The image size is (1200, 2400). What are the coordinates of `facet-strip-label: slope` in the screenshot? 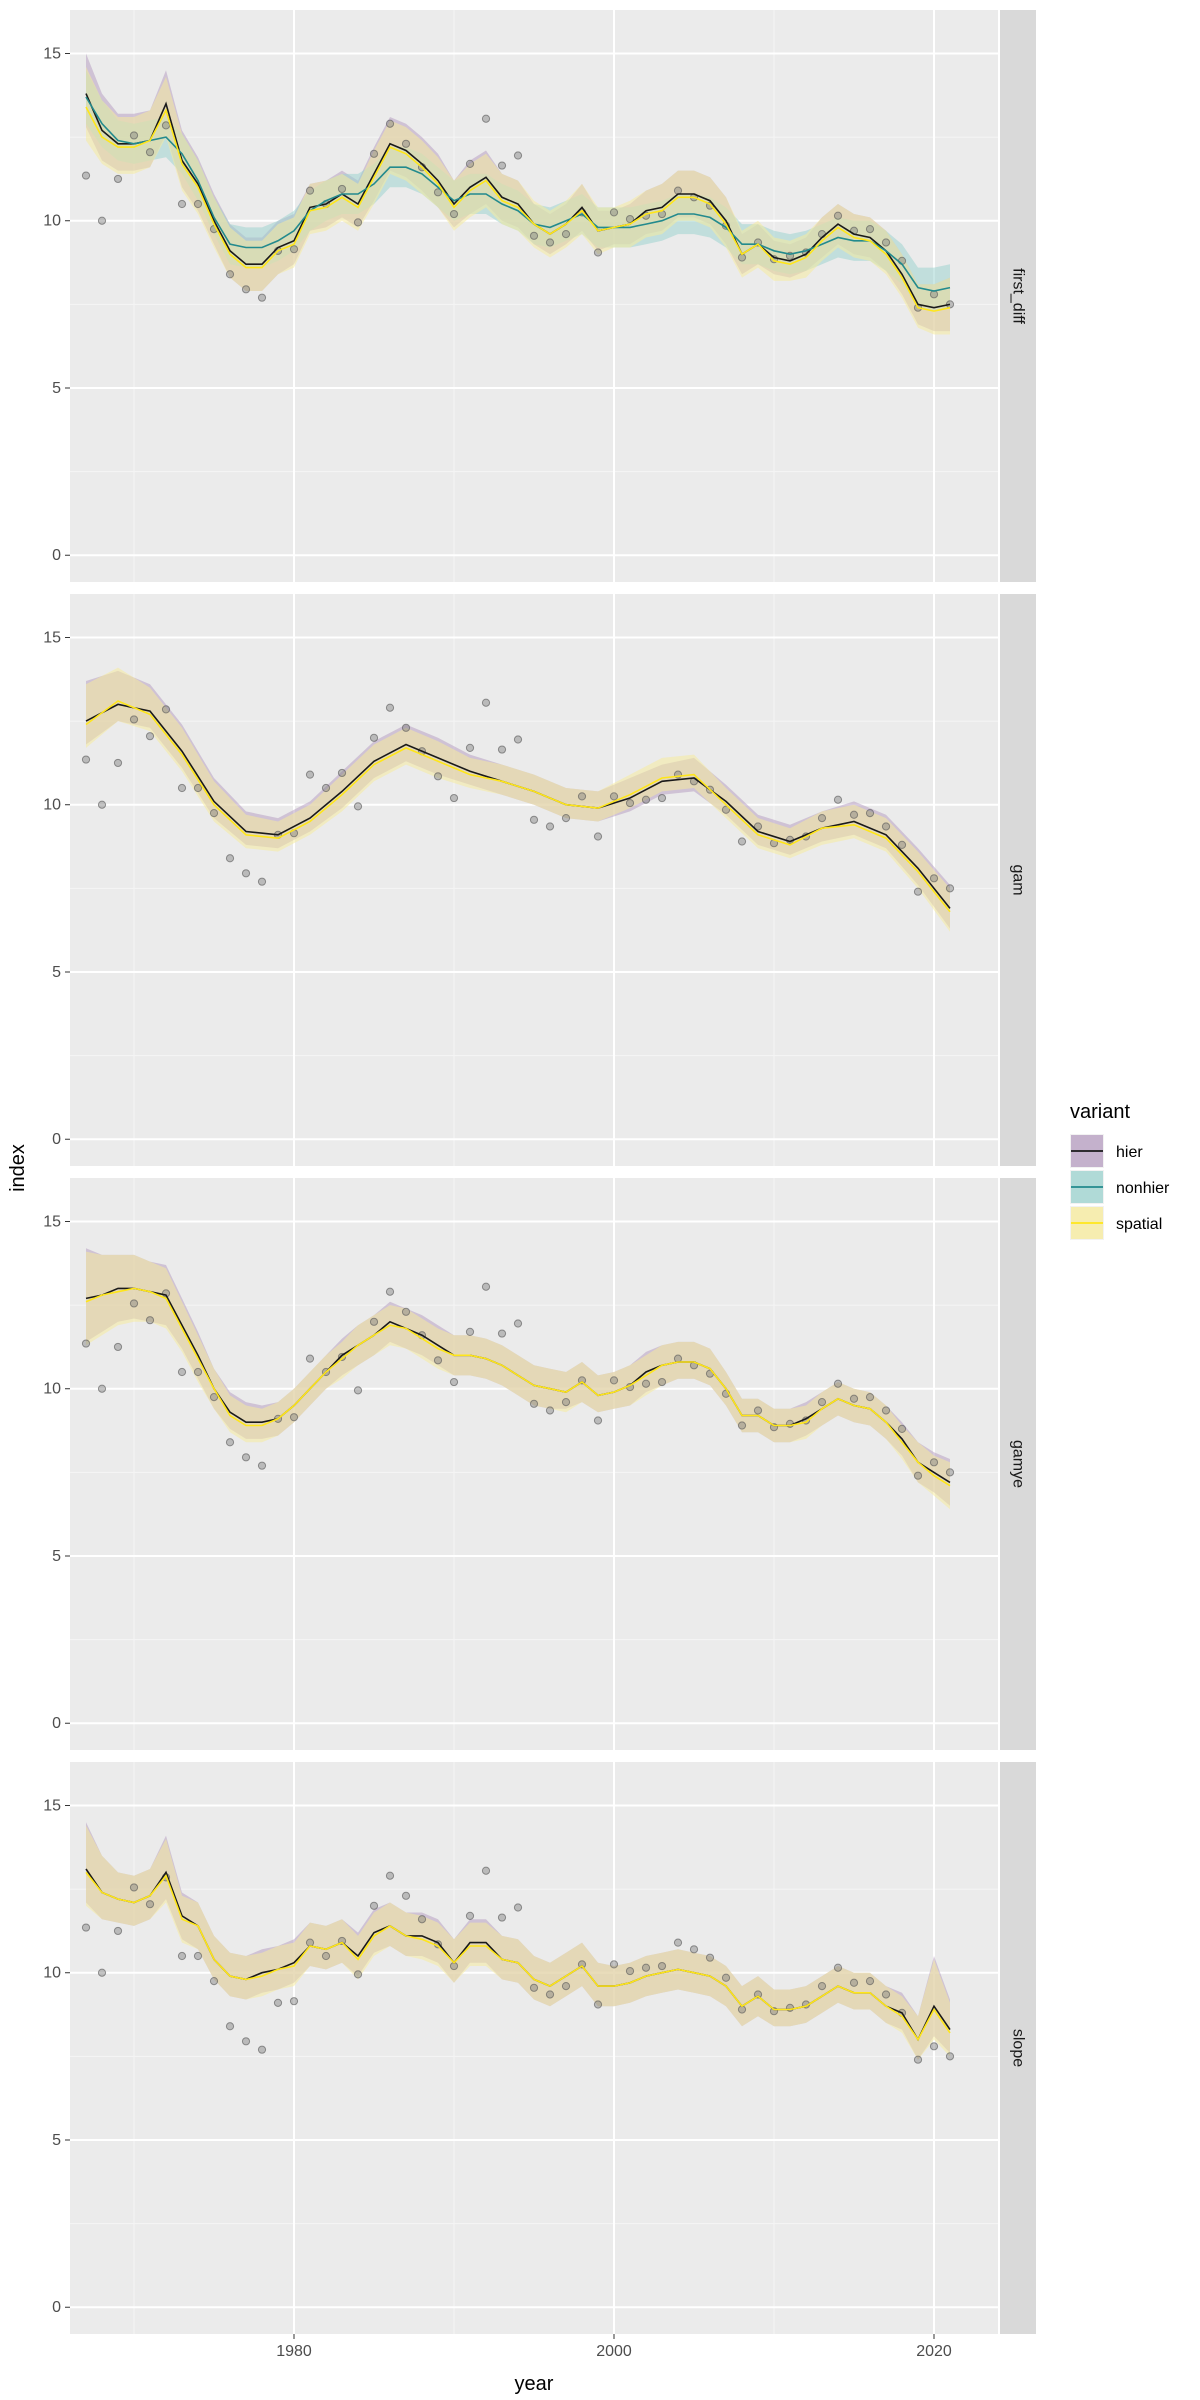 It's located at (1018, 2048).